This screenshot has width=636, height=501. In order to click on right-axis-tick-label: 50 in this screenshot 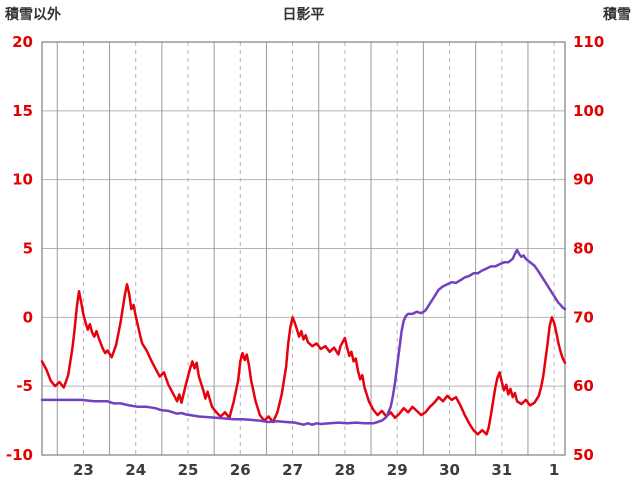, I will do `click(583, 455)`.